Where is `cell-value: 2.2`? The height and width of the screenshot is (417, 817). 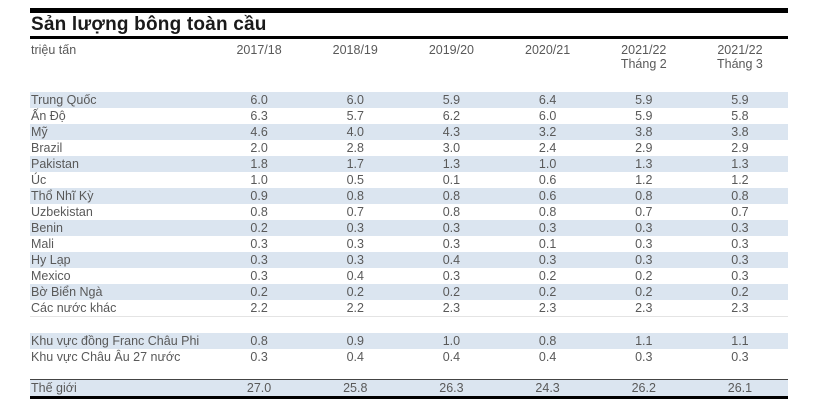 cell-value: 2.2 is located at coordinates (259, 308).